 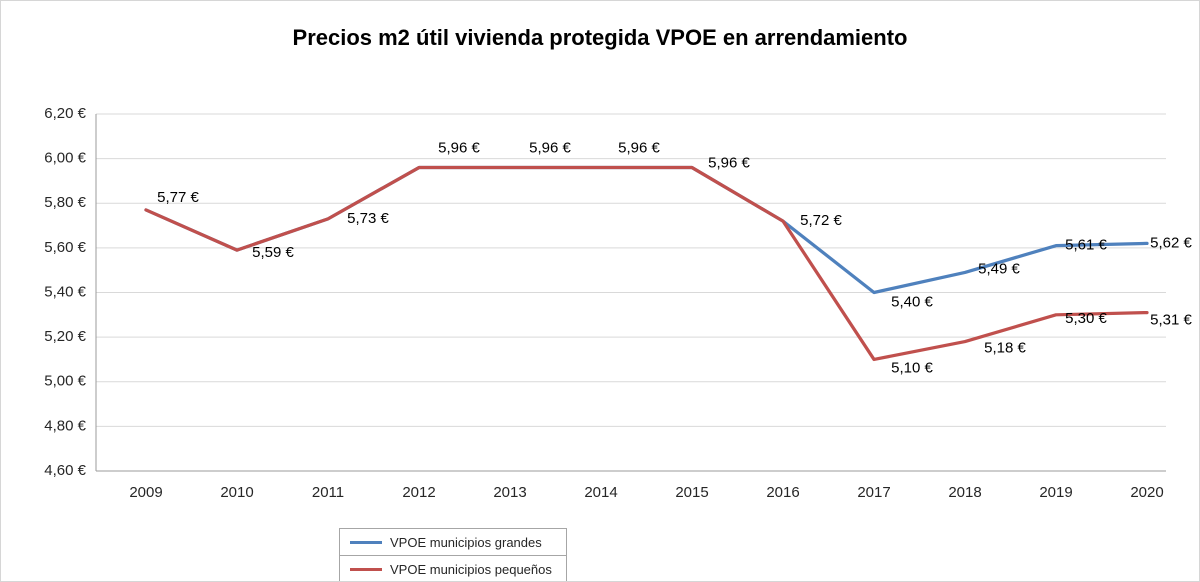 I want to click on data-label: 5,30 €, so click(x=1086, y=318).